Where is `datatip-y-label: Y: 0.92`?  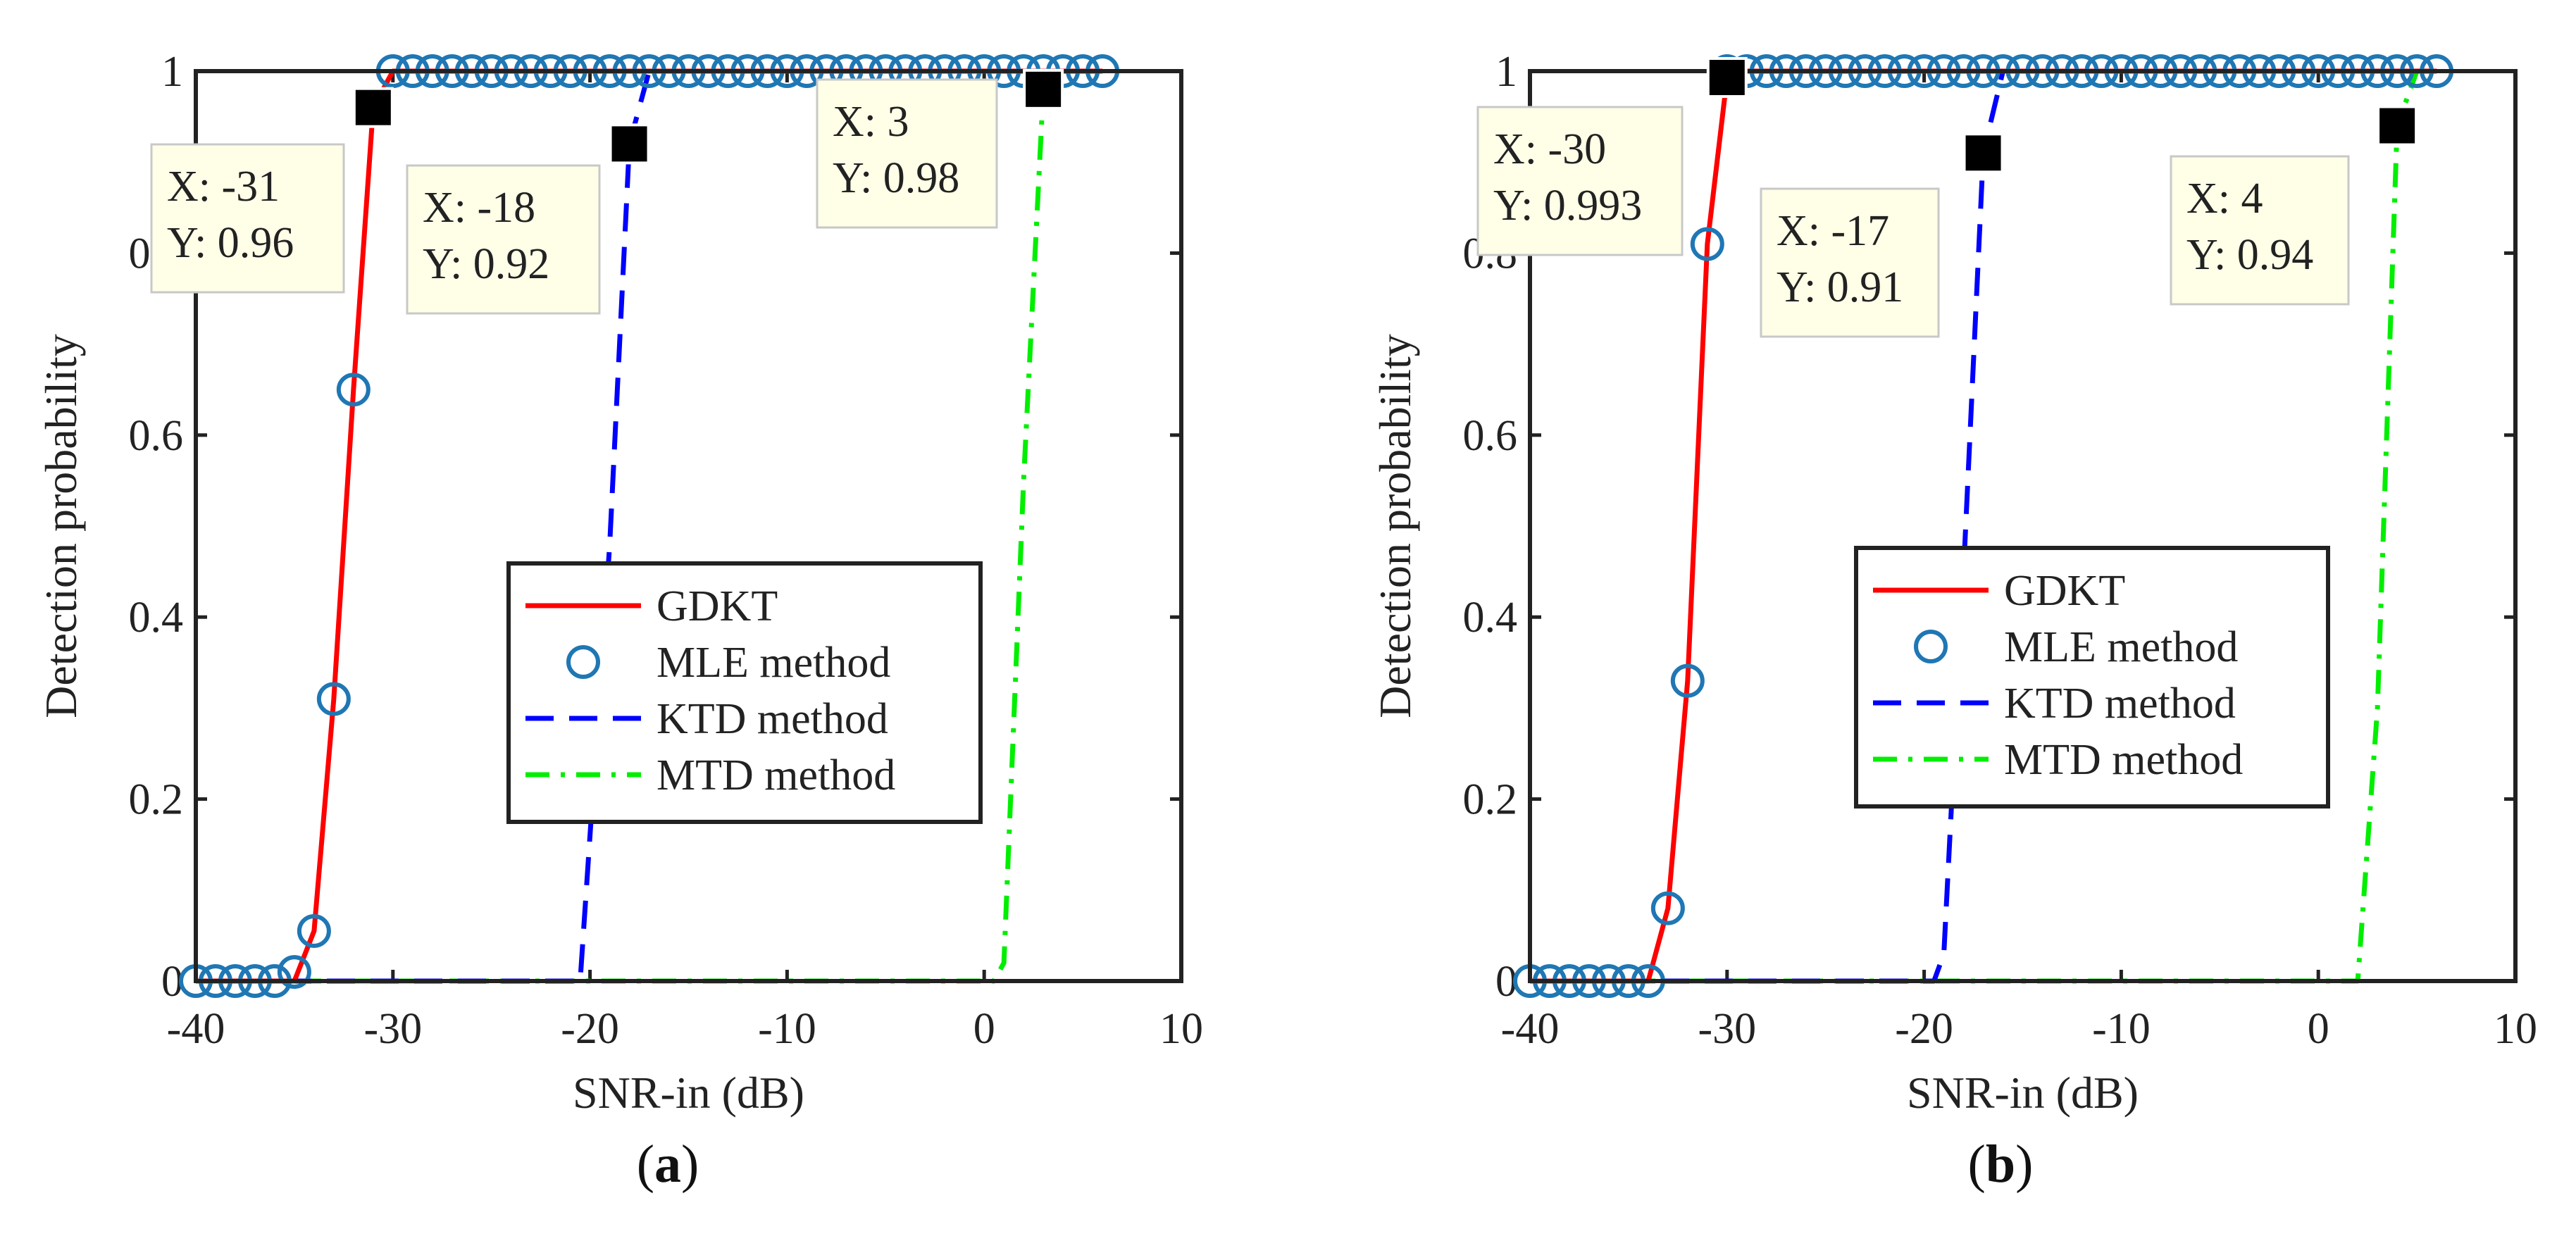 datatip-y-label: Y: 0.92 is located at coordinates (486, 264).